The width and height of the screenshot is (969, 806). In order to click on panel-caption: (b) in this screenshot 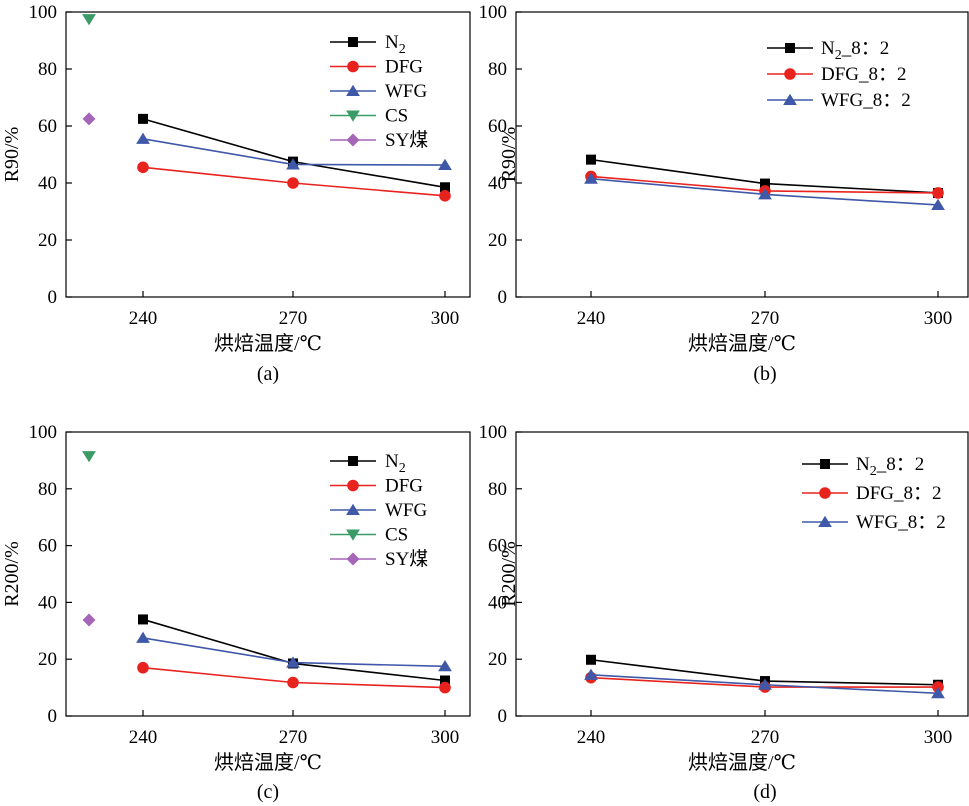, I will do `click(764, 374)`.